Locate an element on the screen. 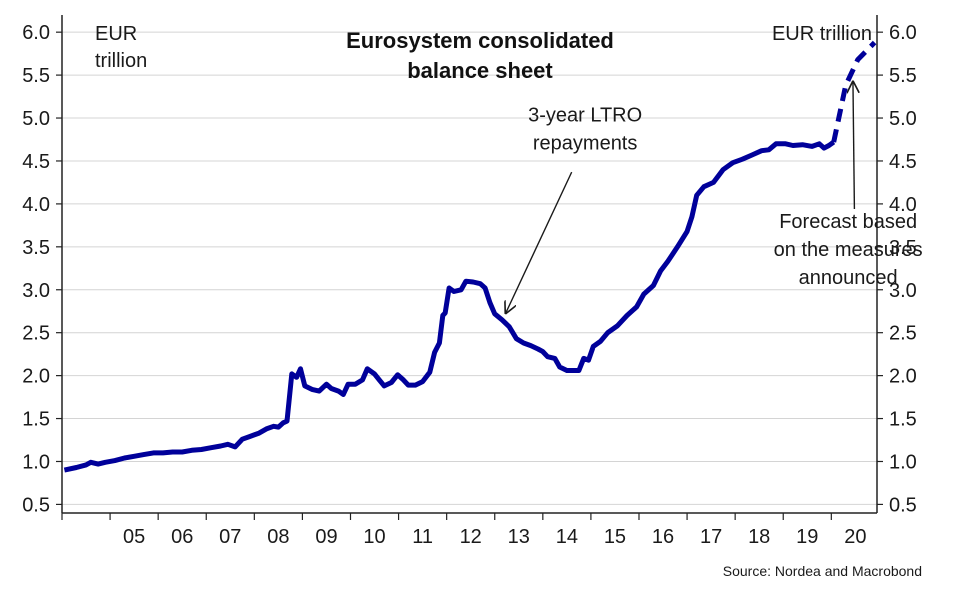  right-tick-label: 1.0 is located at coordinates (903, 462).